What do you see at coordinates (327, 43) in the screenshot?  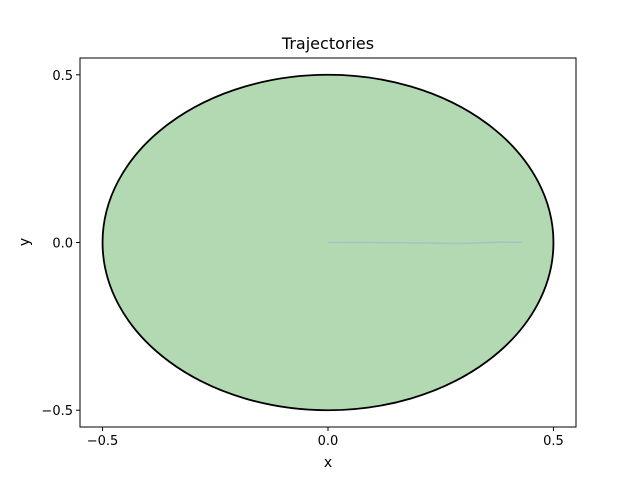 I see `chart-title: Trajectories` at bounding box center [327, 43].